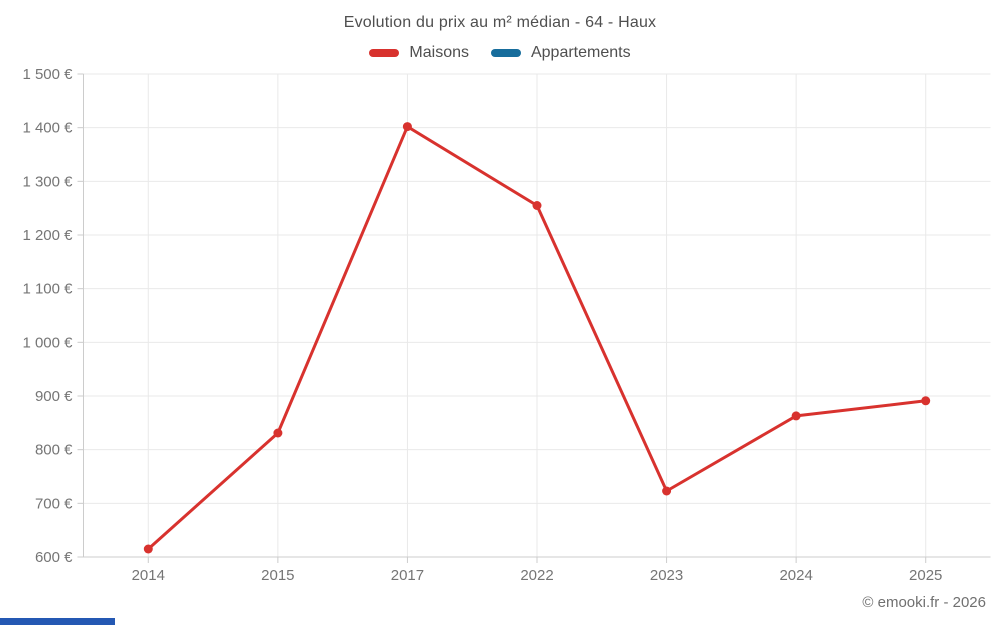 This screenshot has width=1000, height=625. Describe the element at coordinates (926, 401) in the screenshot. I see `data-point-maisons-2025` at that location.